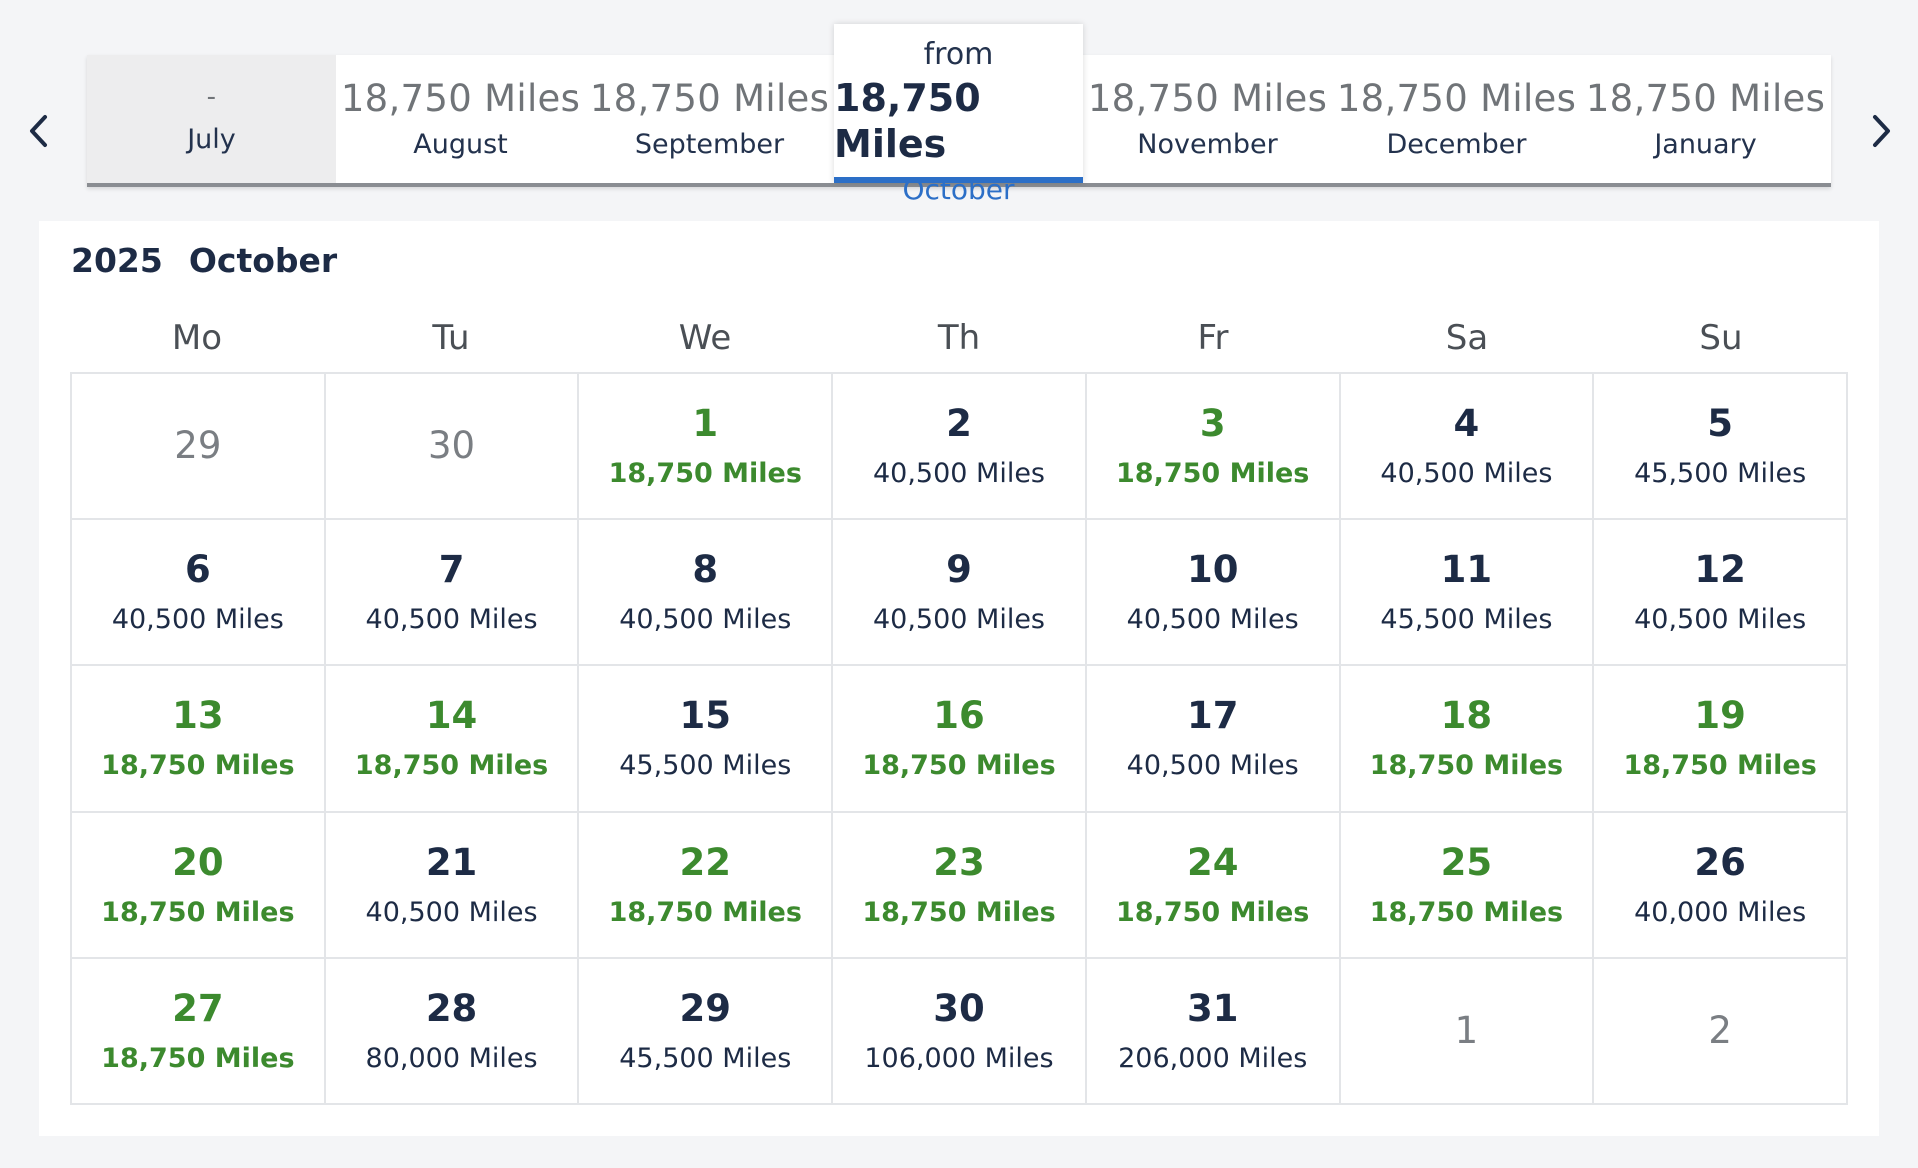 Image resolution: width=1918 pixels, height=1168 pixels. Describe the element at coordinates (709, 144) in the screenshot. I see `month-tab-label: September` at that location.